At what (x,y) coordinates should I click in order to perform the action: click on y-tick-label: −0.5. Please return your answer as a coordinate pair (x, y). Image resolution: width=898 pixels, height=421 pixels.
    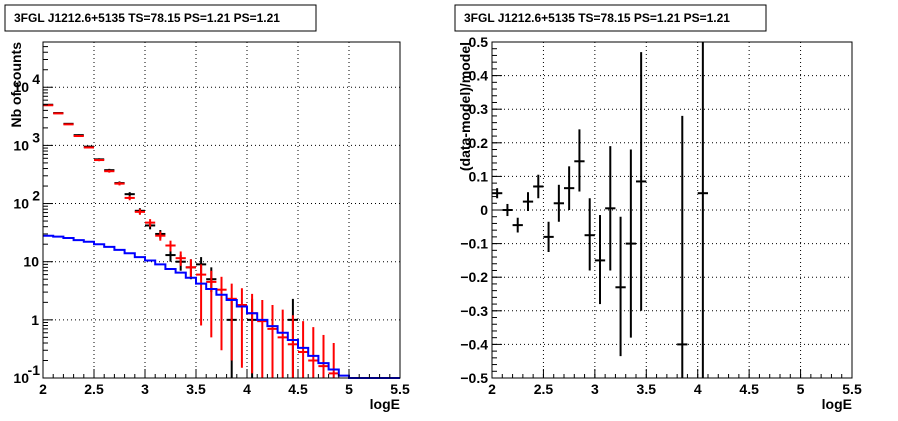
    Looking at the image, I should click on (474, 378).